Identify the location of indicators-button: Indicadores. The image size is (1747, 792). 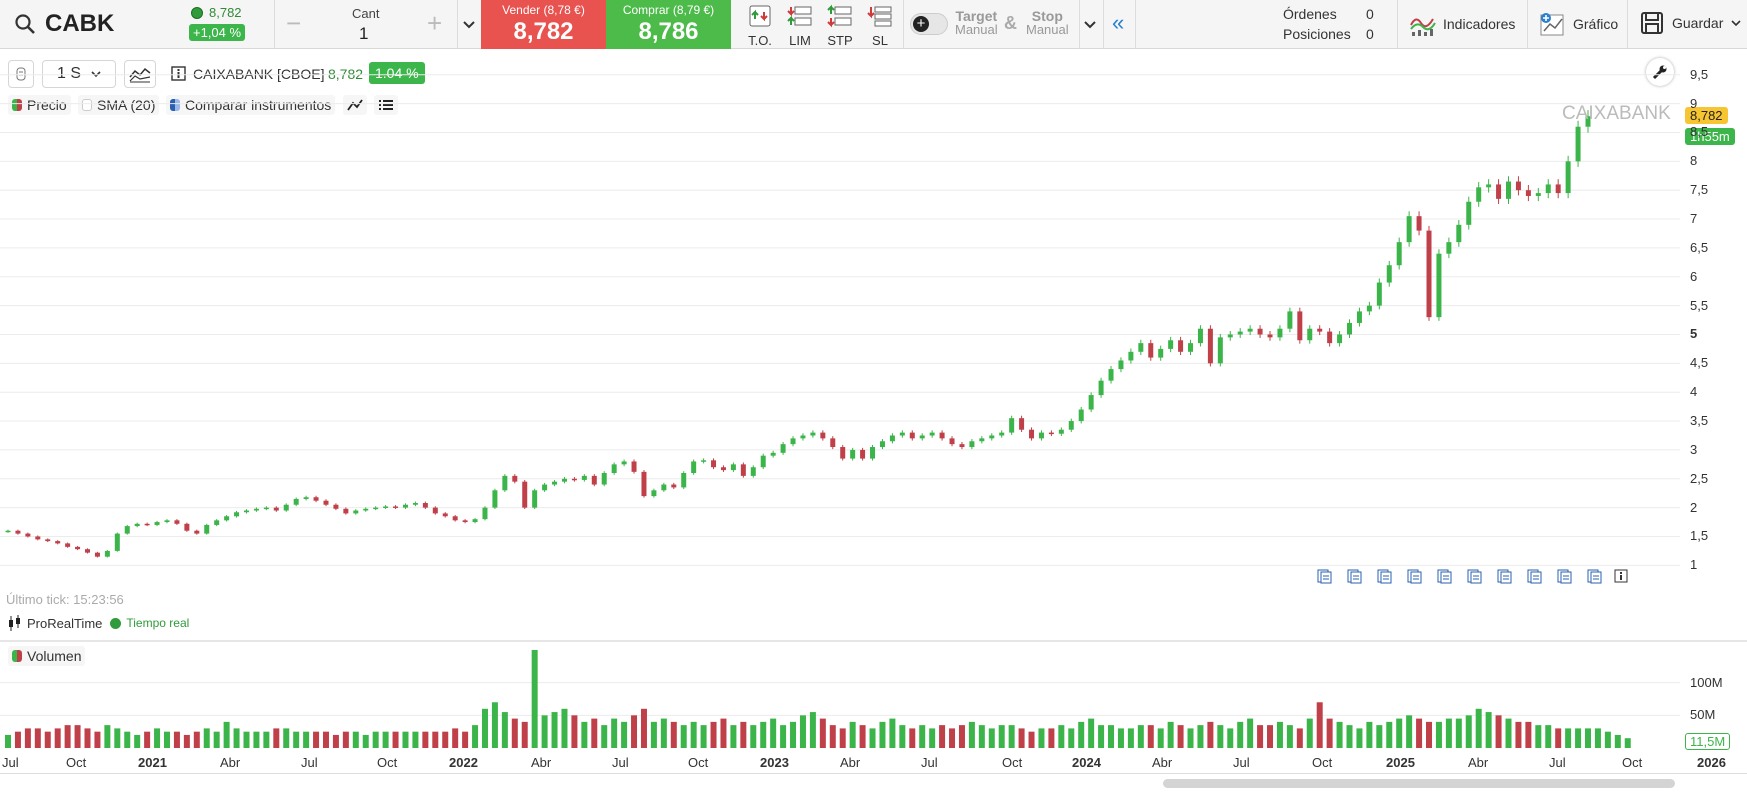
(1462, 24).